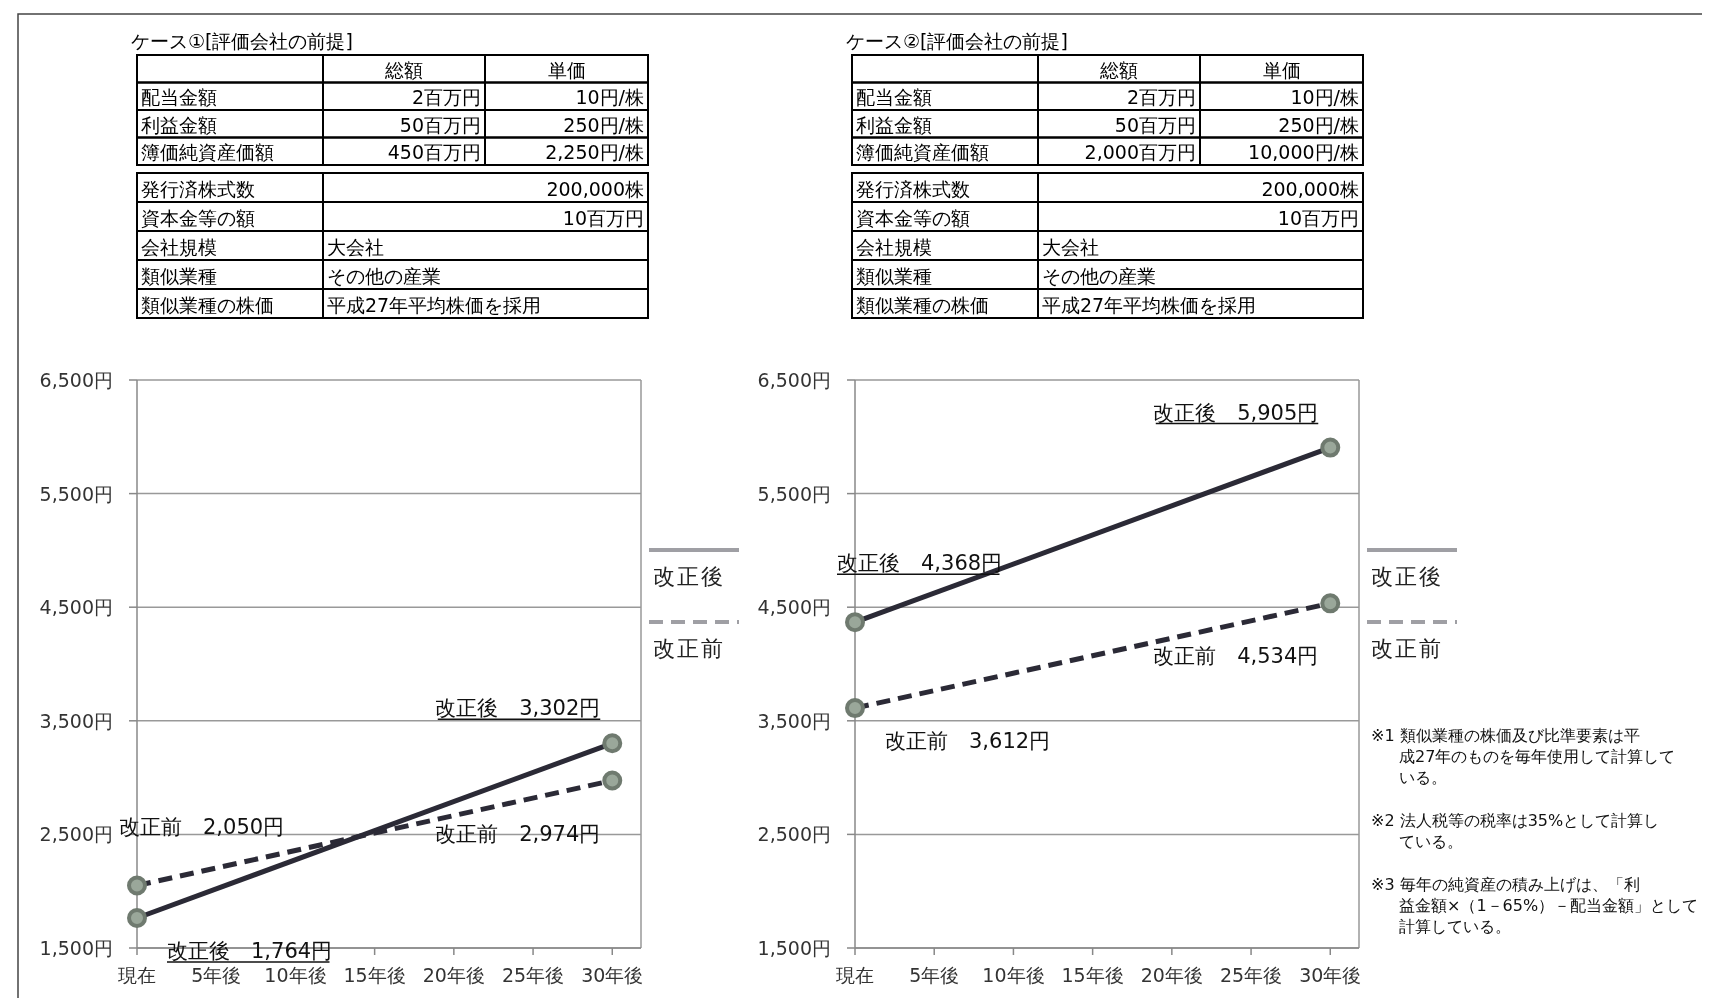 This screenshot has width=1710, height=1003. I want to click on text: ※2 法人税等の税率は35%として計算している。, so click(1515, 831).